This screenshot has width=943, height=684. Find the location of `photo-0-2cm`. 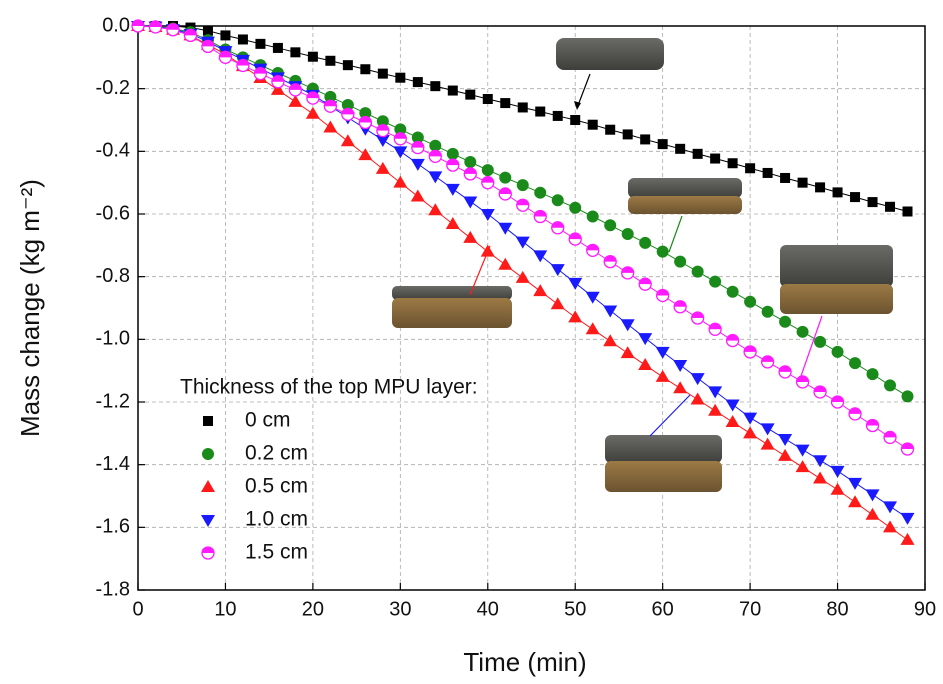

photo-0-2cm is located at coordinates (685, 215).